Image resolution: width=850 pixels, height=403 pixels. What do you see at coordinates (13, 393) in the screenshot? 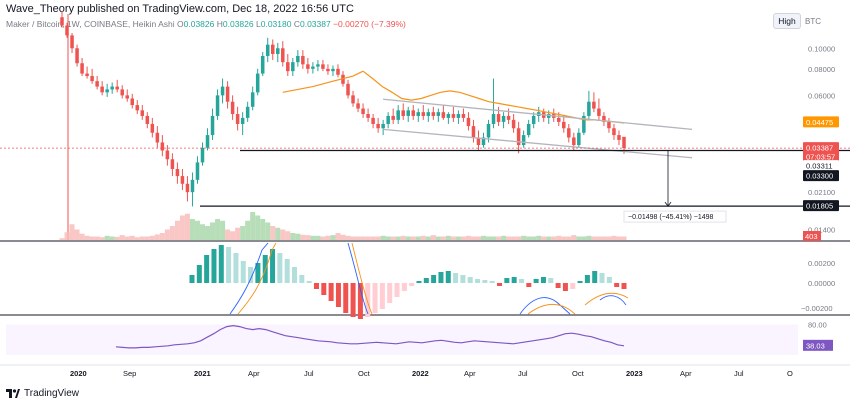
I see `tradingview-icon` at bounding box center [13, 393].